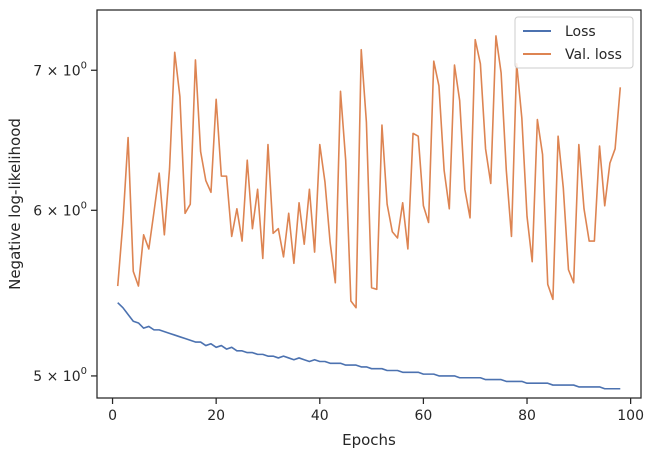  What do you see at coordinates (65, 222) in the screenshot?
I see `y-axis-ticks: 5 × 100 6 × 100 7 × 100` at bounding box center [65, 222].